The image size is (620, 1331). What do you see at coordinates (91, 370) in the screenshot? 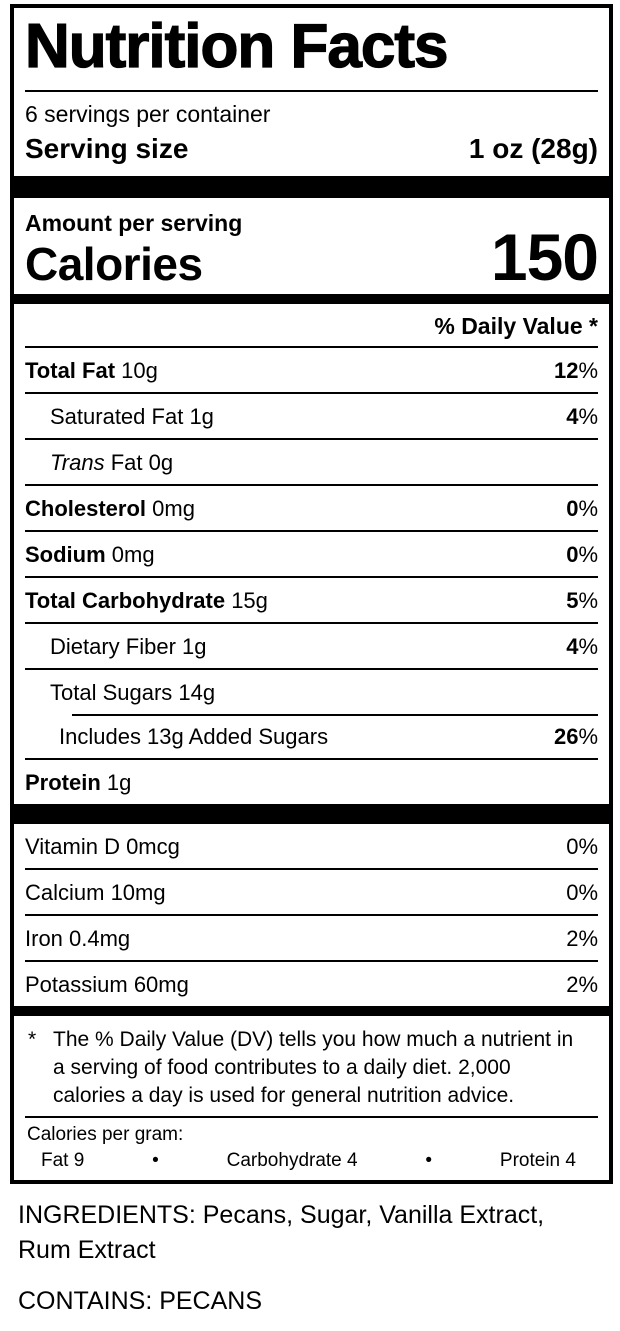
I see `nutrient-name: Total Fat 10g` at bounding box center [91, 370].